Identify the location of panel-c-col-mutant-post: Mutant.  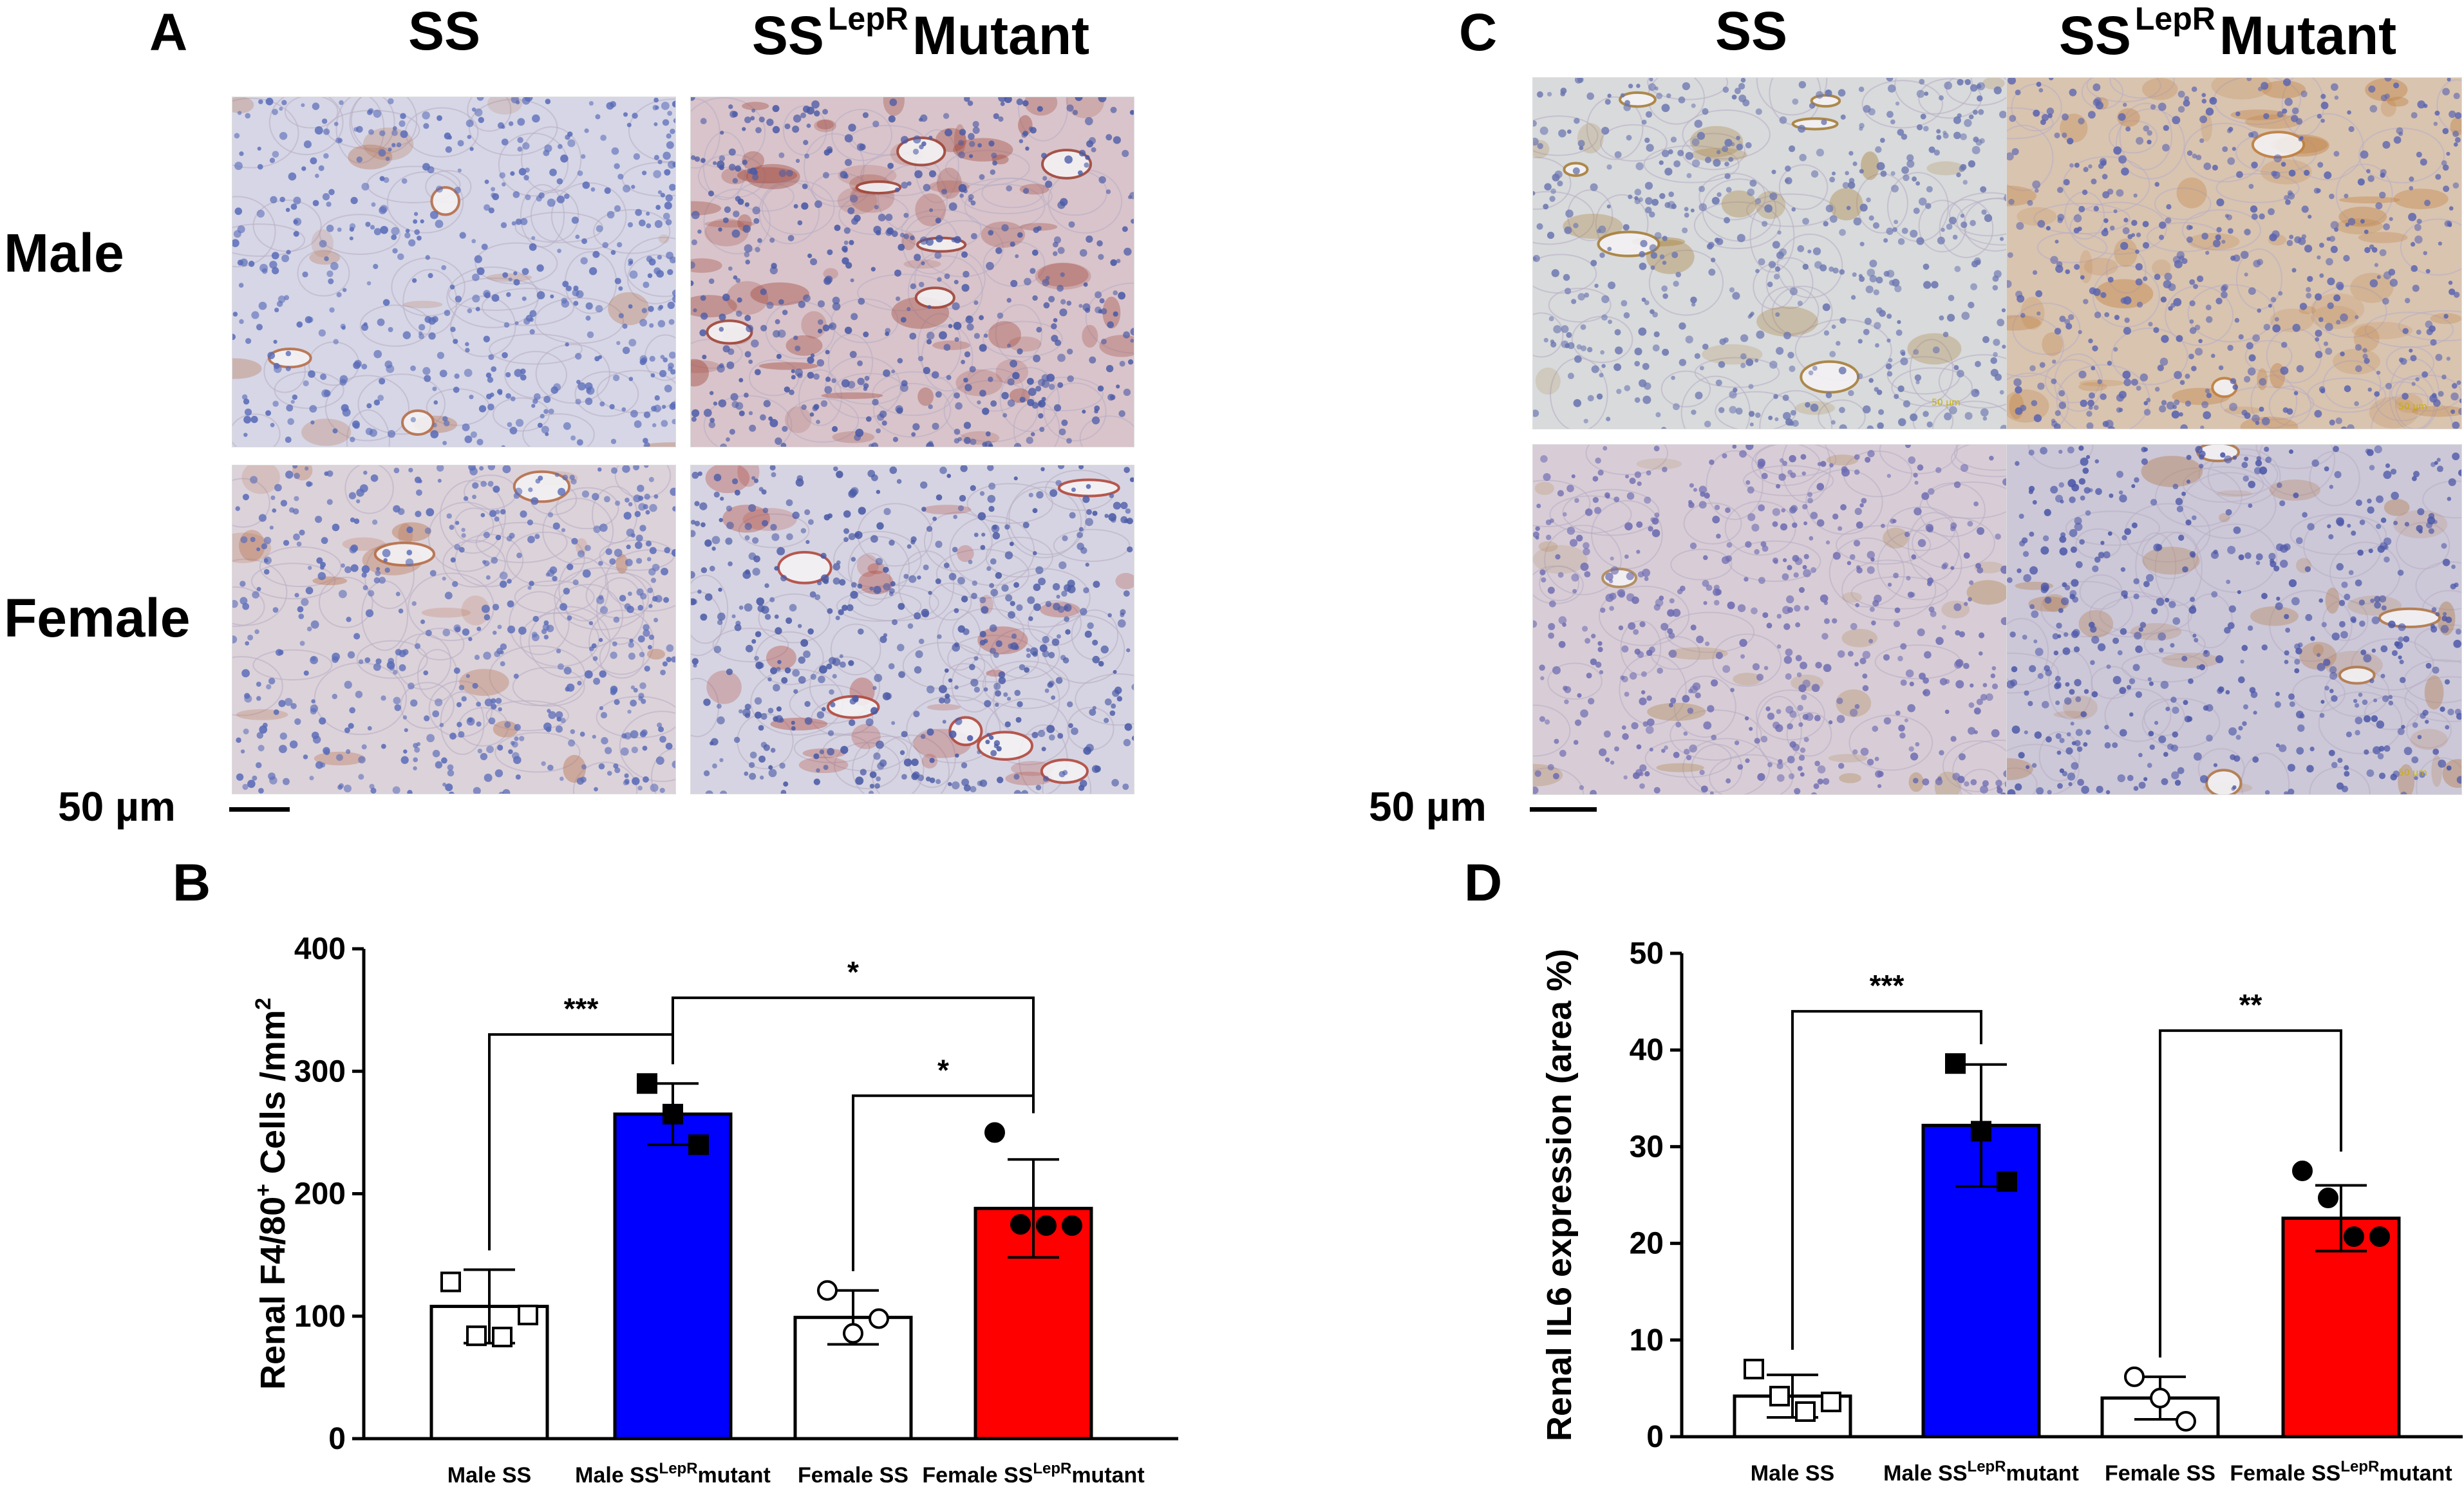
(2308, 35).